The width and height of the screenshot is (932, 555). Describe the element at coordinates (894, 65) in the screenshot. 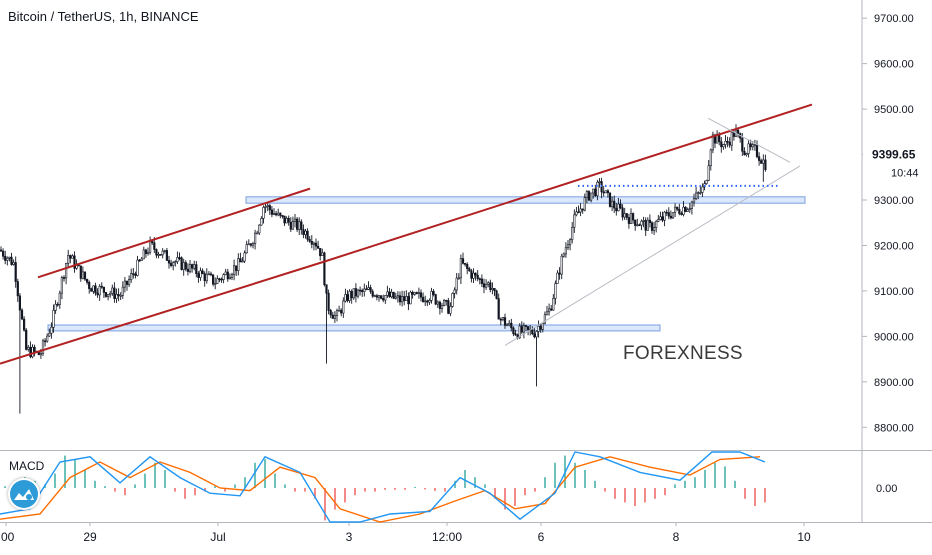

I see `y-tick-label: 9600.00` at that location.